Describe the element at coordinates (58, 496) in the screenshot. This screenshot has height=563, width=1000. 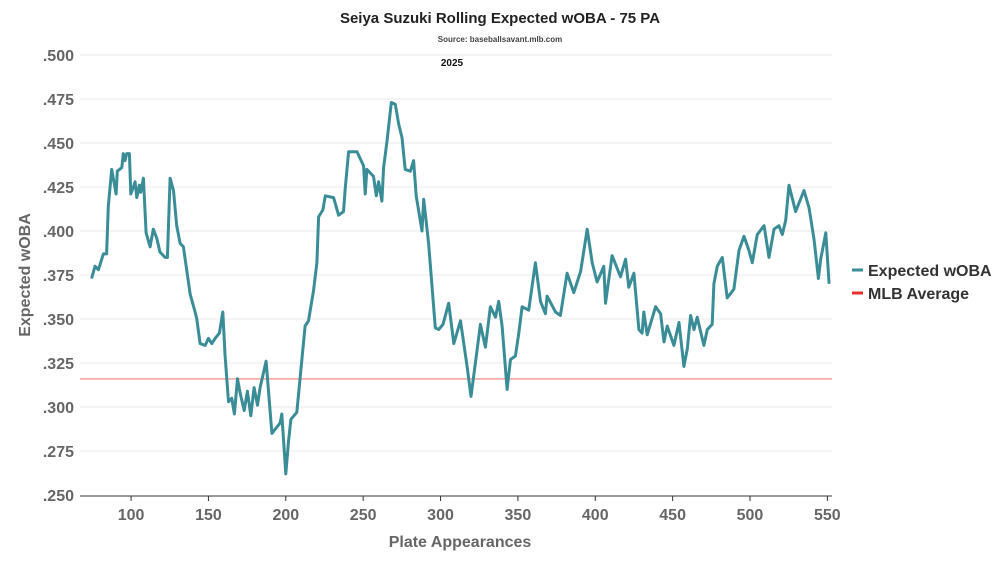
I see `y-tick-label: .250` at that location.